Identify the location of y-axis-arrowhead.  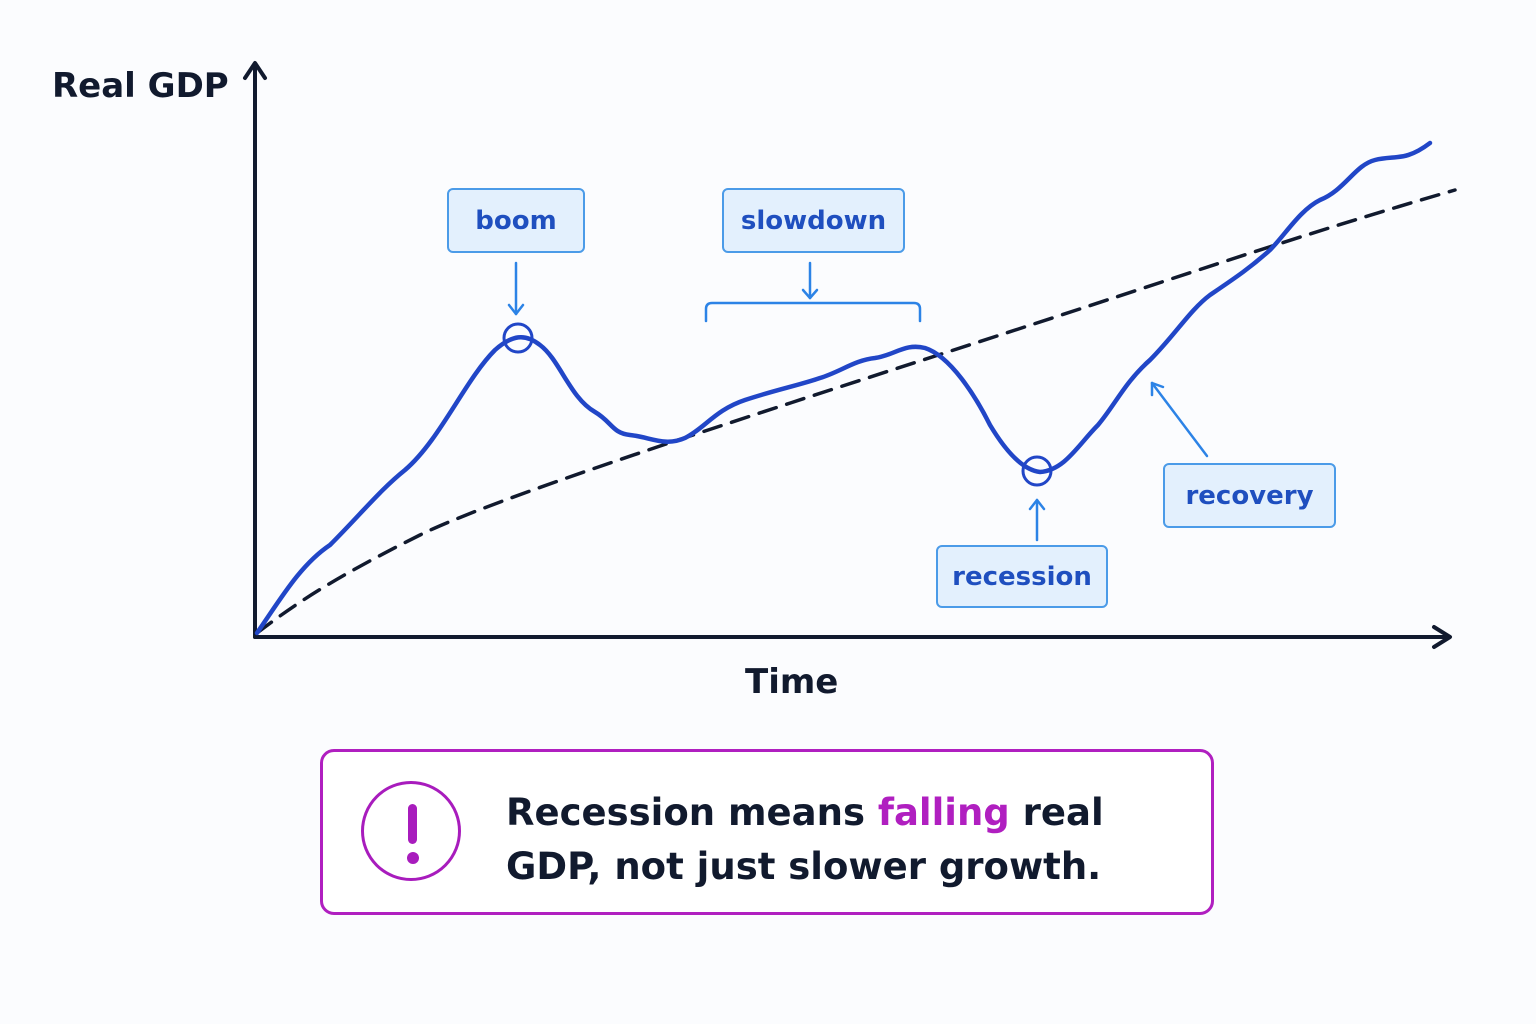
(255, 70).